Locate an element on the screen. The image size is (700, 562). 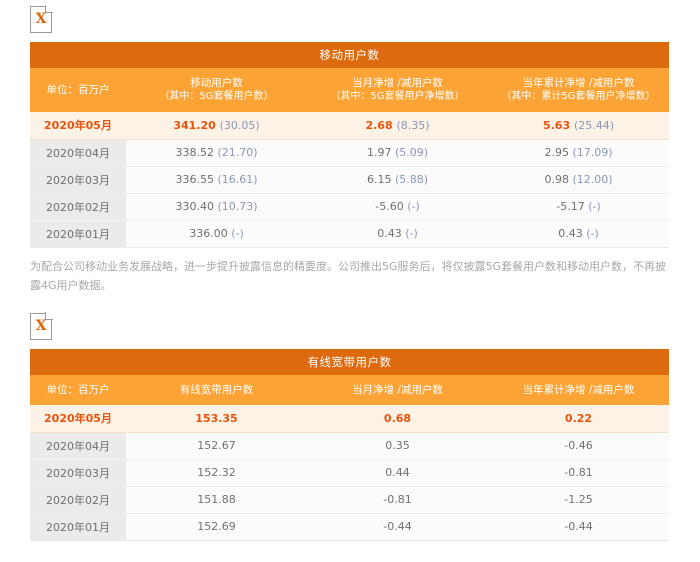
excel-fold-corner-icon is located at coordinates (49, 315).